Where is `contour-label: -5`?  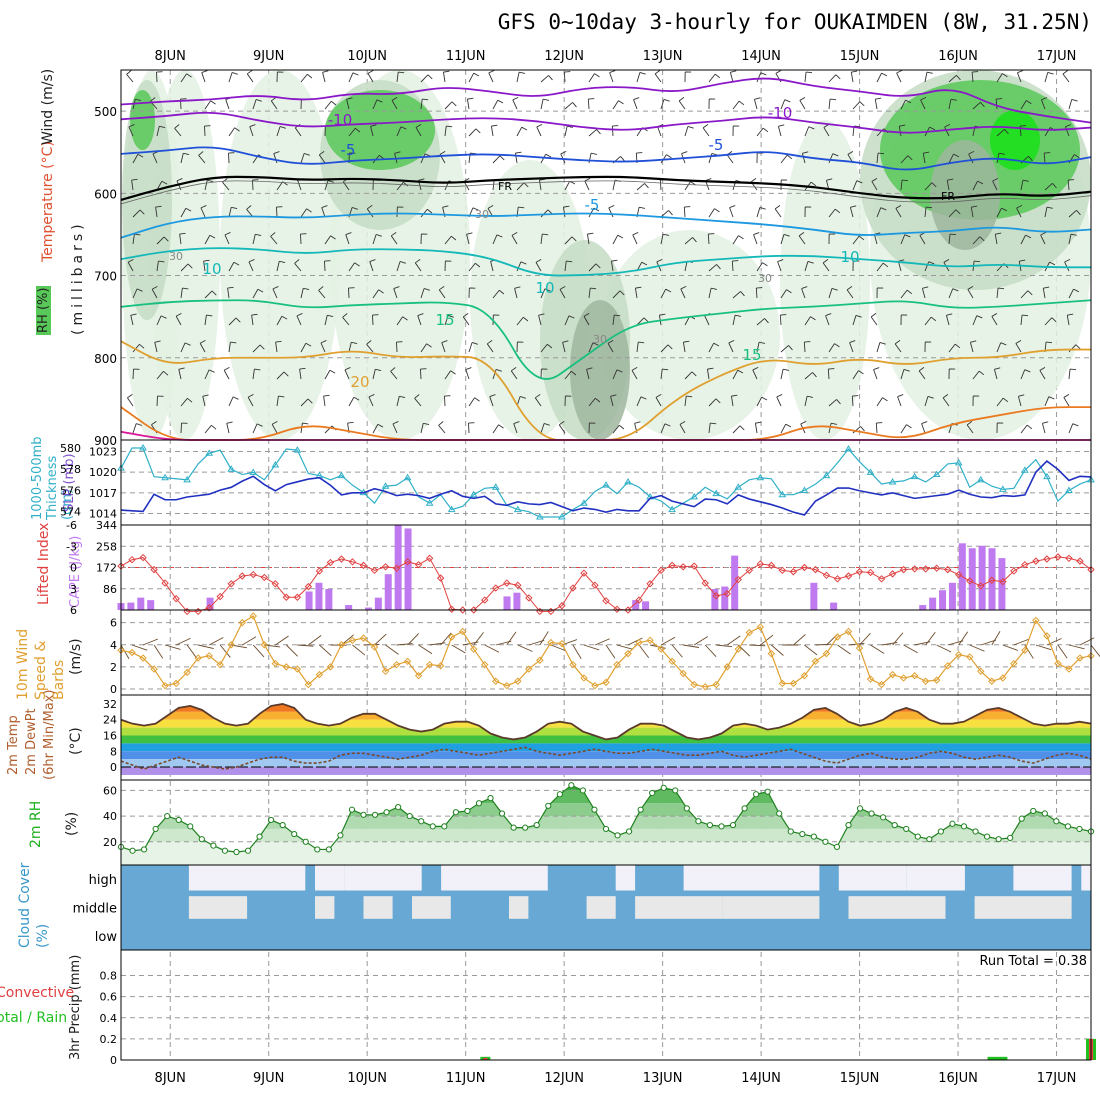 contour-label: -5 is located at coordinates (592, 205).